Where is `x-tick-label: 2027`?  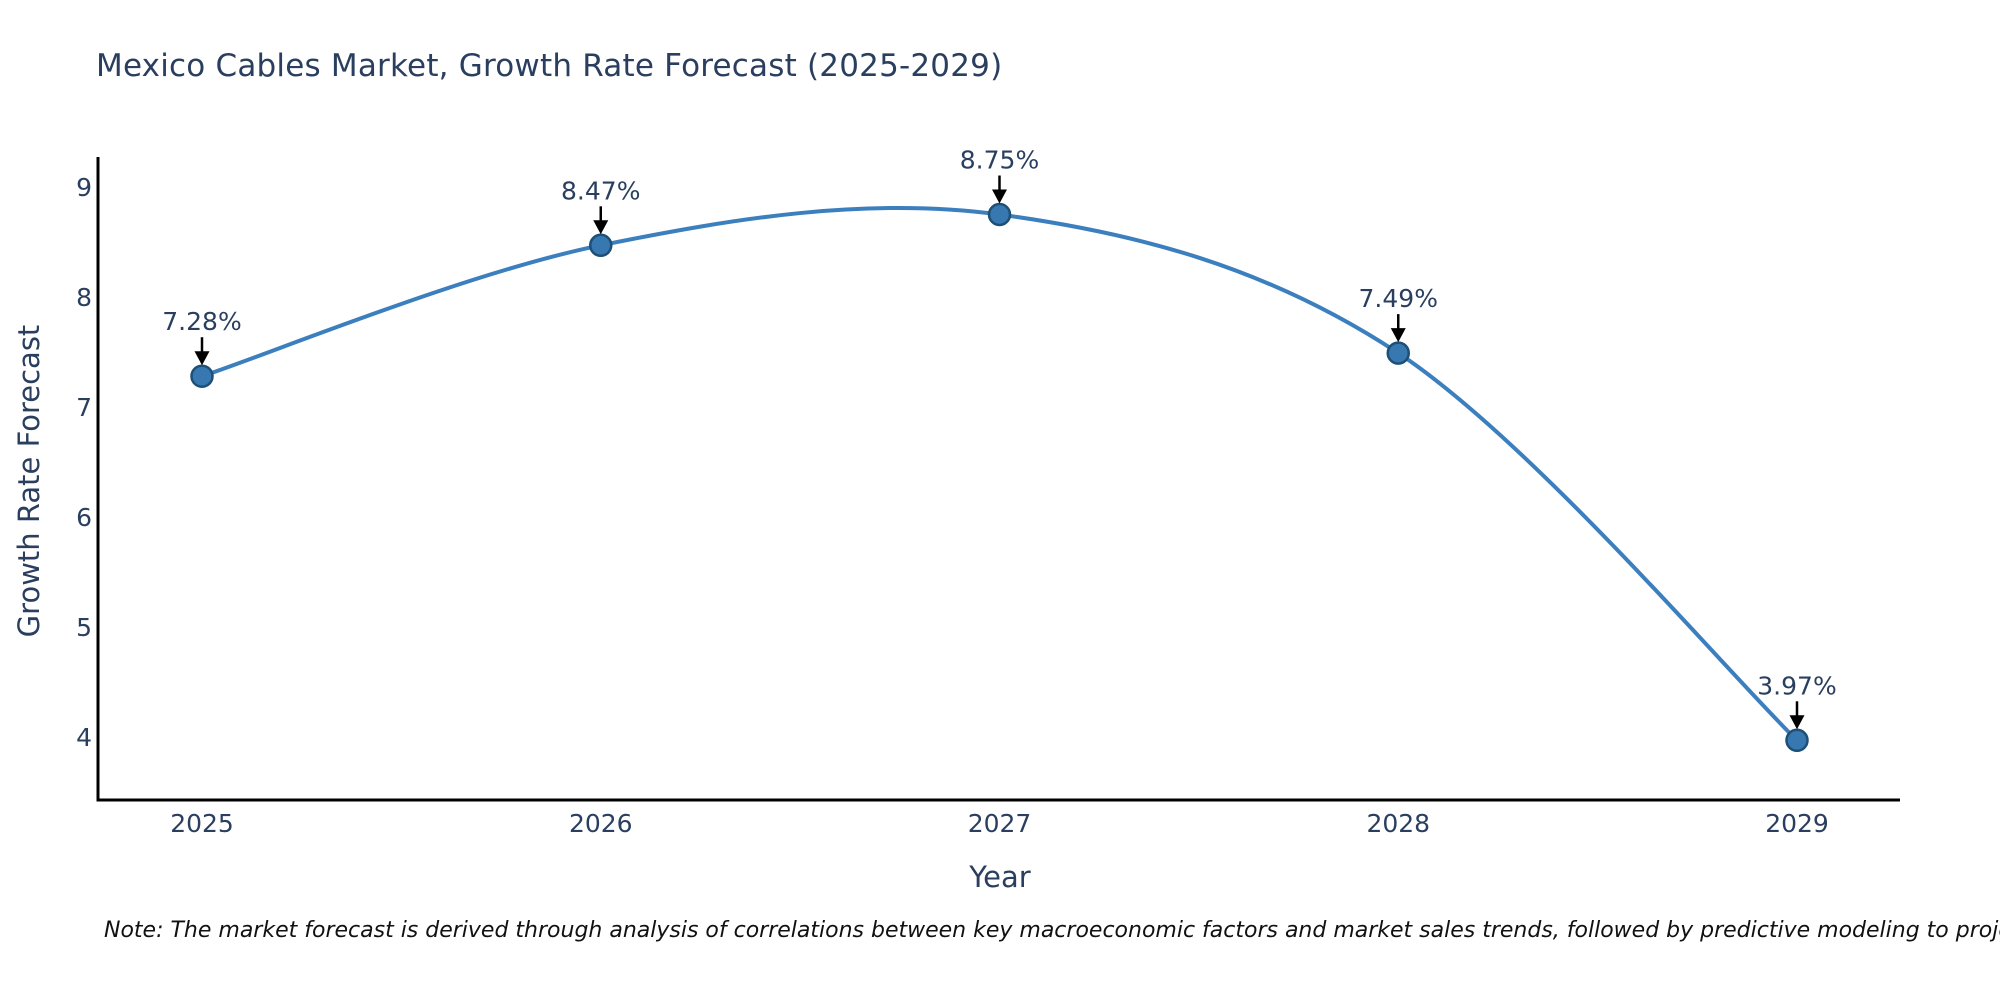
x-tick-label: 2027 is located at coordinates (1000, 823).